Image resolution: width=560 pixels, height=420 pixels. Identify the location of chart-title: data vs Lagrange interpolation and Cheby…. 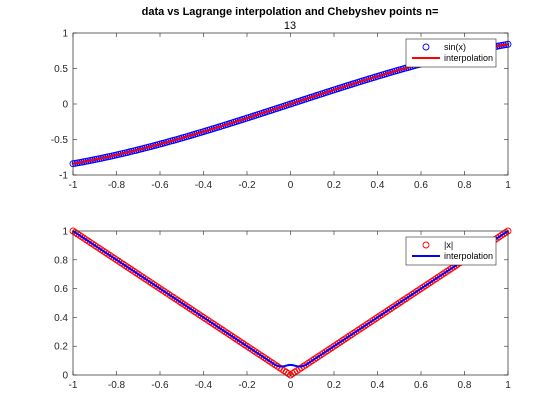
(290, 12).